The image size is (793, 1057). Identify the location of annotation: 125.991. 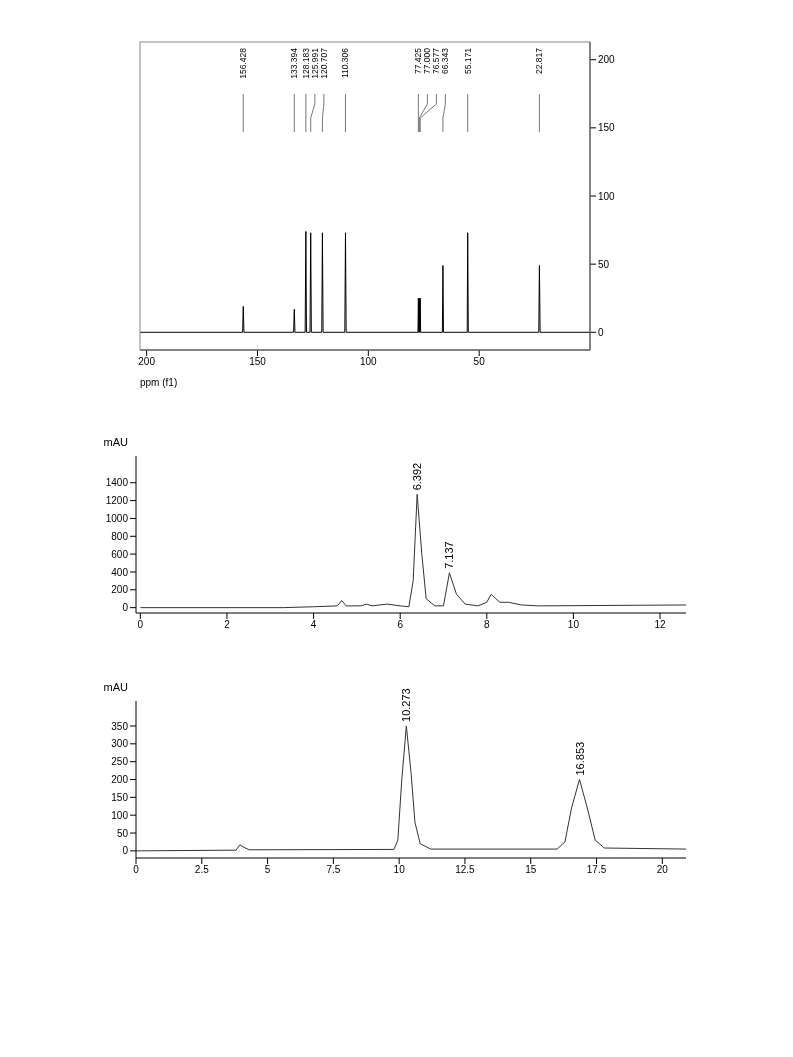
(314, 63).